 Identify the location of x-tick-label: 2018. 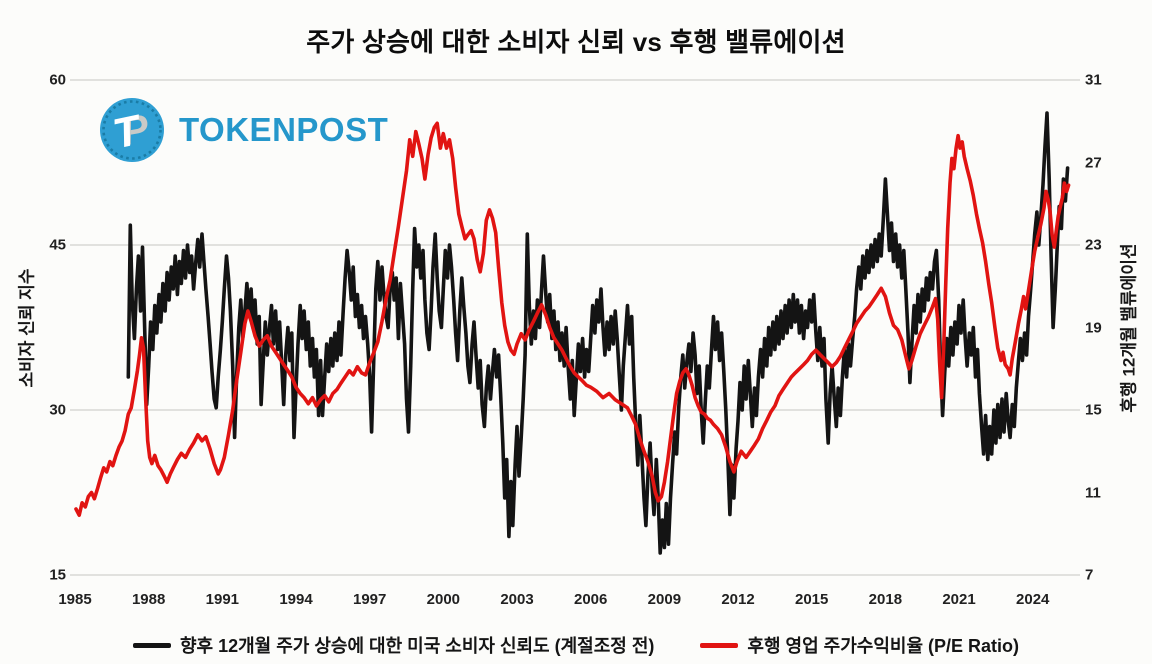
(885, 599).